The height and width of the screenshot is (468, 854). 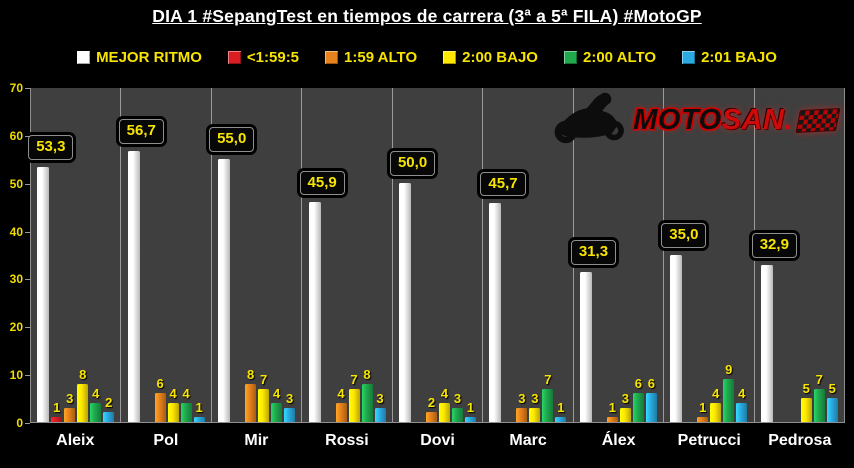 I want to click on bar-200bajo-petrucci, so click(x=716, y=412).